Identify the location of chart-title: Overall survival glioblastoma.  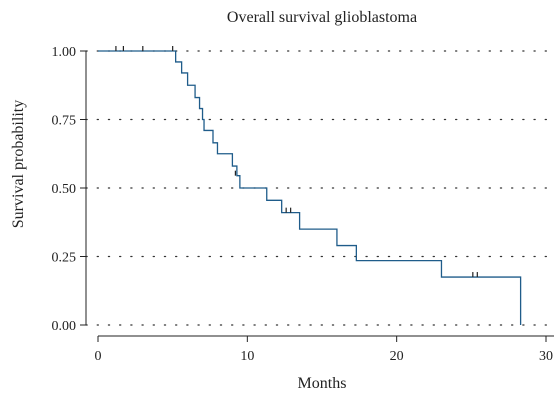
(322, 17).